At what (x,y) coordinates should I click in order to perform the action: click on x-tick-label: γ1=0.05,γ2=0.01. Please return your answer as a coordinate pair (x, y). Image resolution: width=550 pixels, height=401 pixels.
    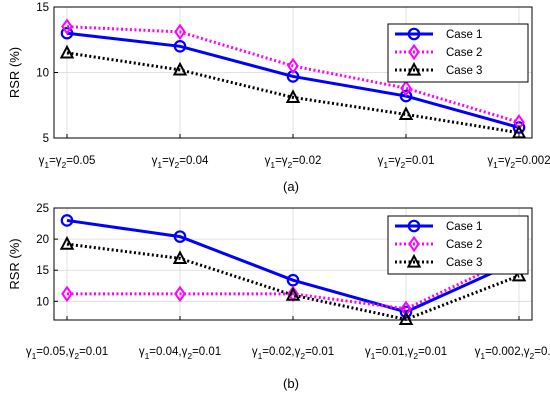
    Looking at the image, I should click on (67, 353).